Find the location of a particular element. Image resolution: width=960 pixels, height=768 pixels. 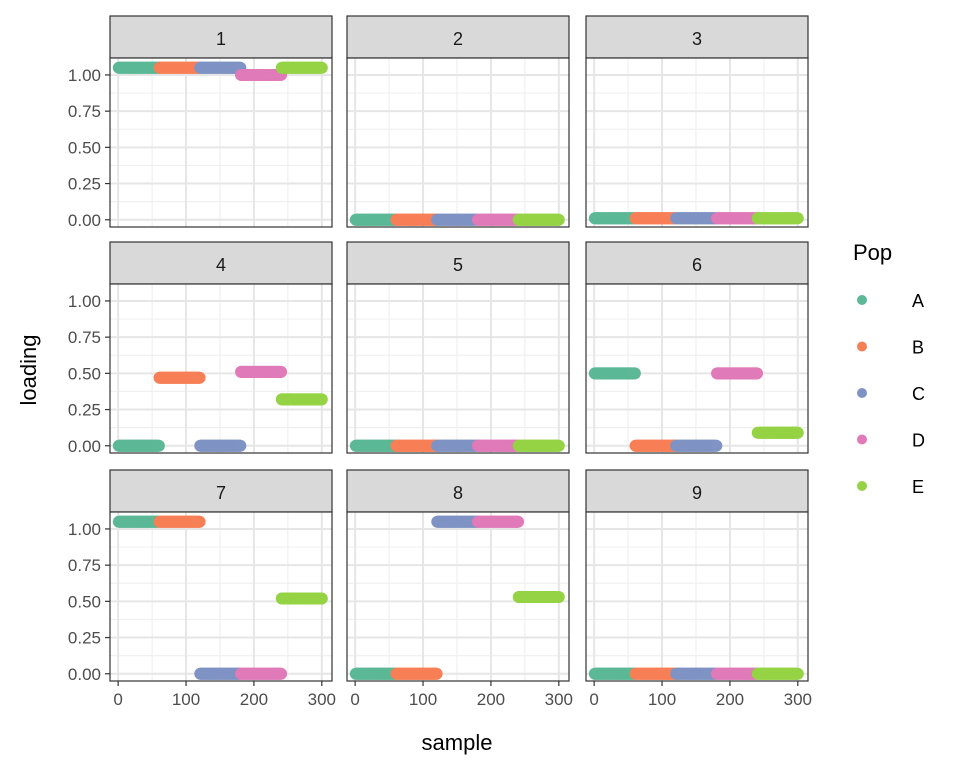

facet-panel-3: 3 is located at coordinates (697, 121).